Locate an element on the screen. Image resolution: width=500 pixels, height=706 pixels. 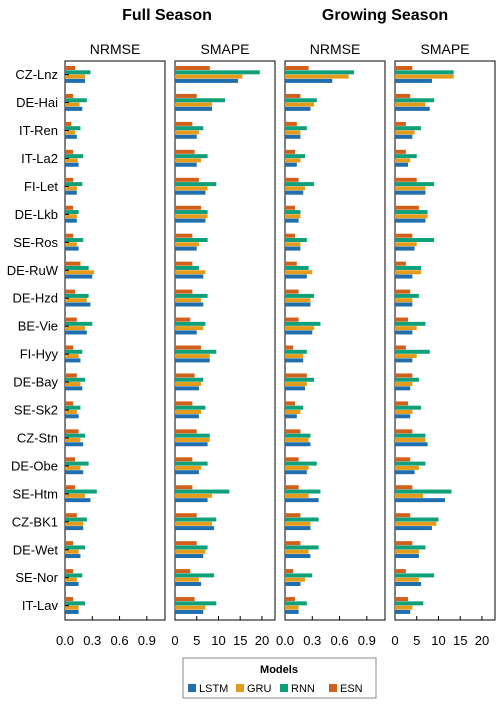
bar-gru-de-bay is located at coordinates (296, 384).